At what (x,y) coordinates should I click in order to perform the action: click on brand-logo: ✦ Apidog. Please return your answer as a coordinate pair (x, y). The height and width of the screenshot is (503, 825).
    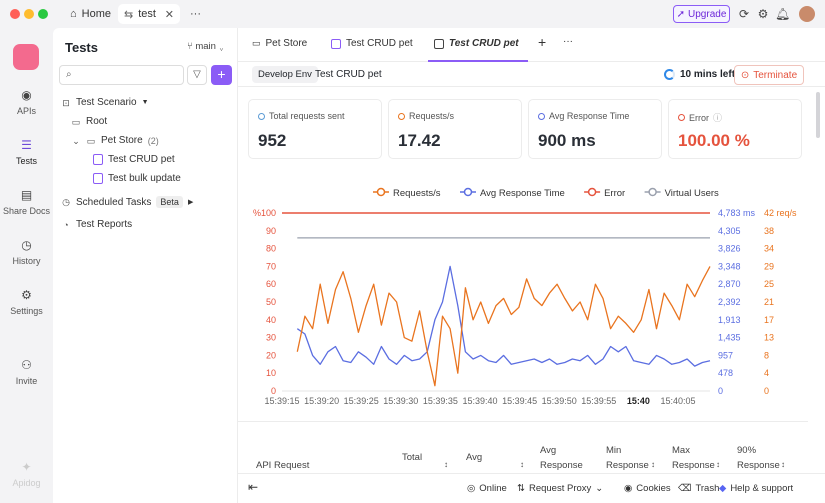
    Looking at the image, I should click on (26, 474).